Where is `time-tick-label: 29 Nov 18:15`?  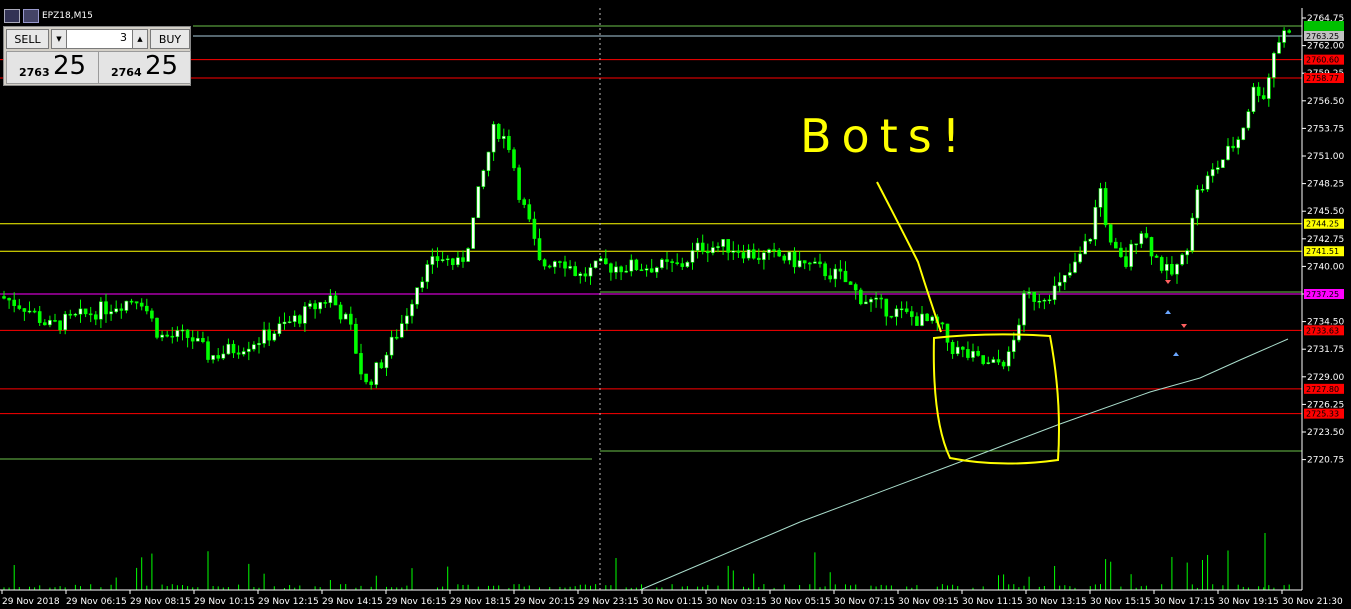
time-tick-label: 29 Nov 18:15 is located at coordinates (480, 602).